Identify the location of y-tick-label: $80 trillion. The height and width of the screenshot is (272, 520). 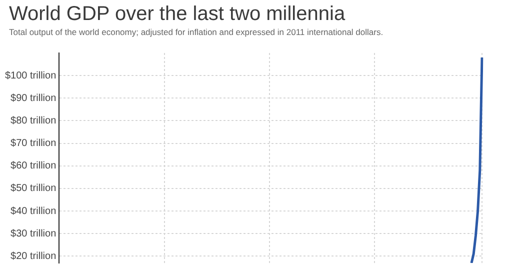
(33, 120).